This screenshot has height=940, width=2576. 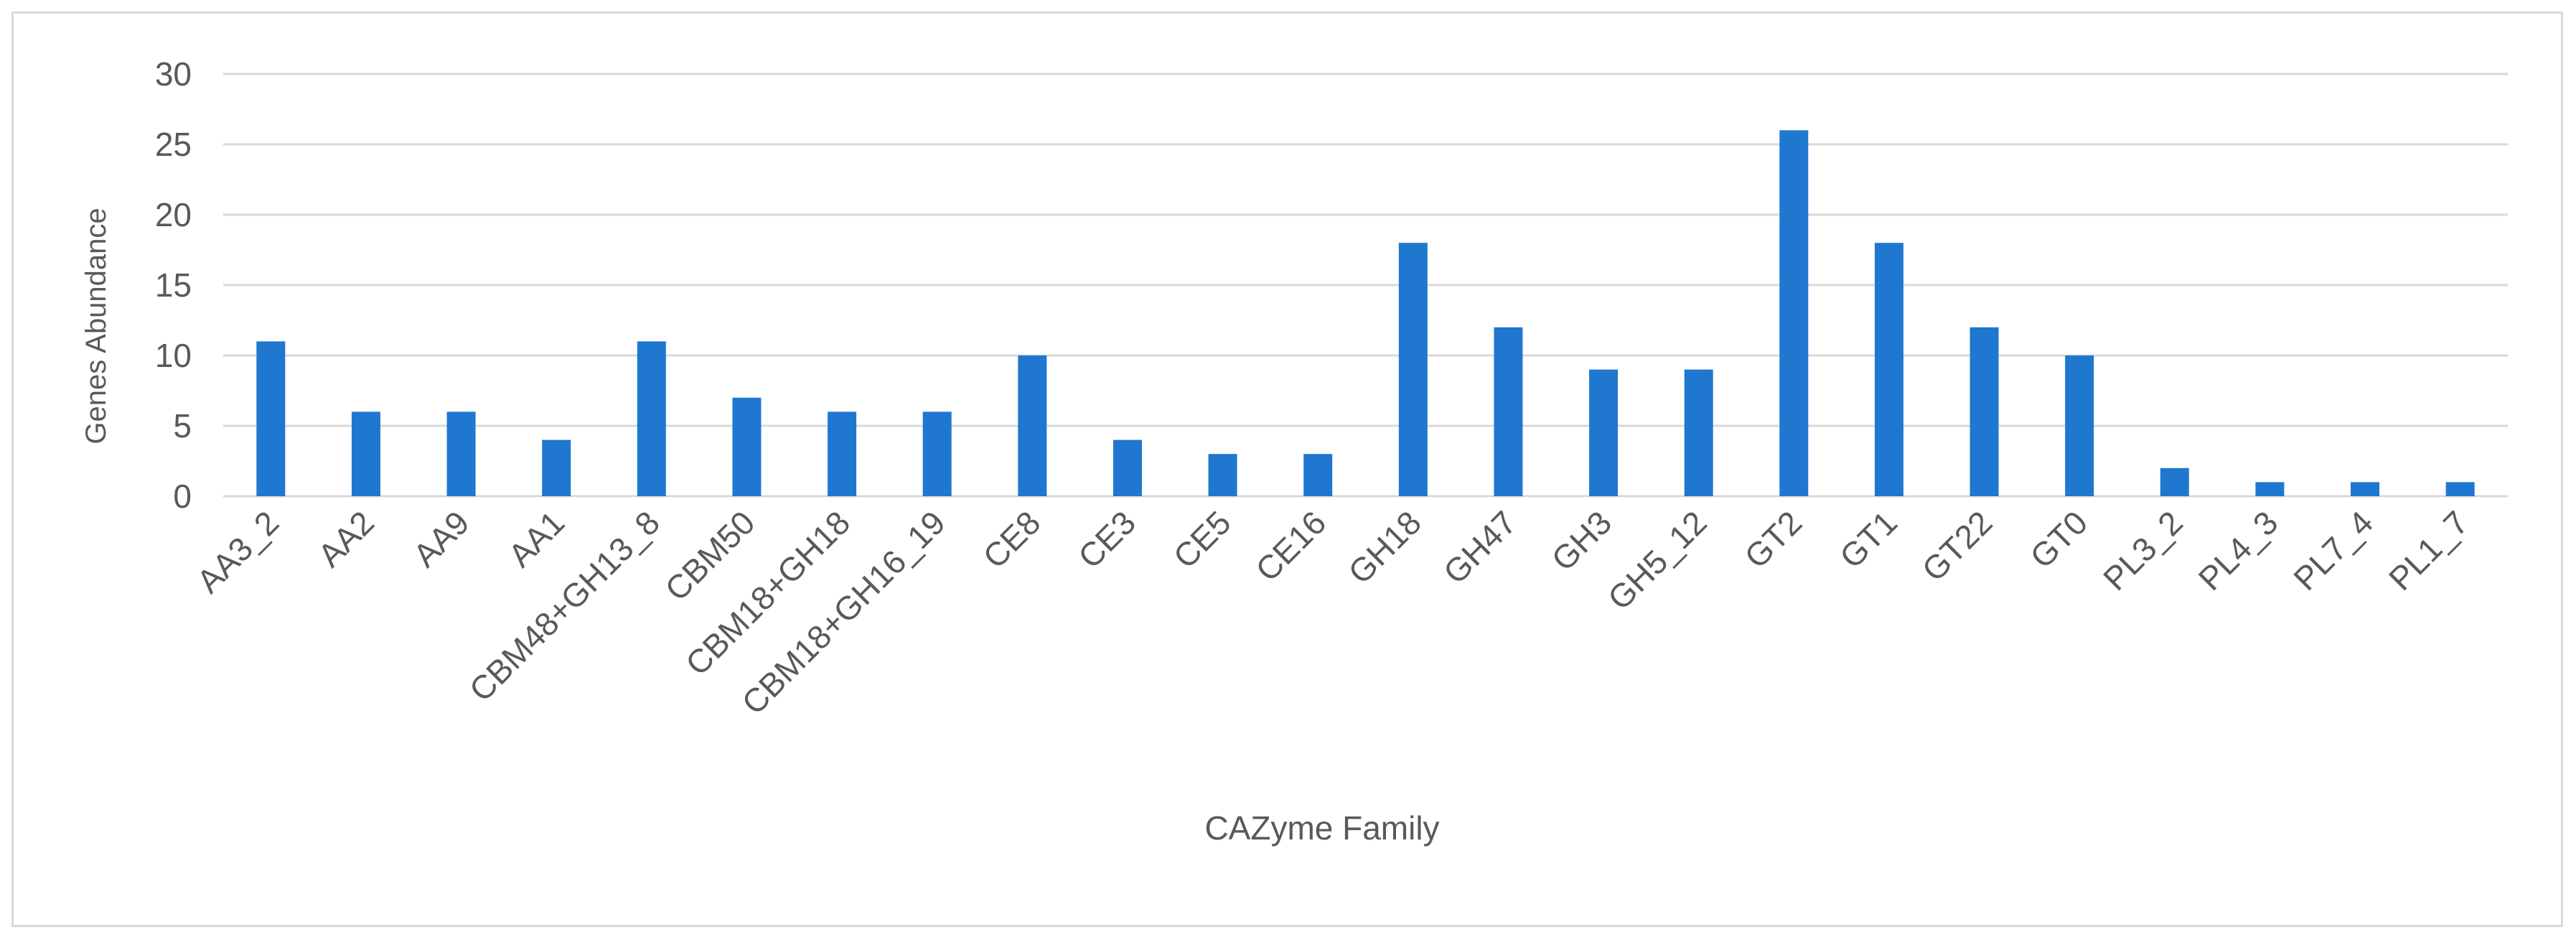 I want to click on y-tick-label: 0, so click(x=183, y=496).